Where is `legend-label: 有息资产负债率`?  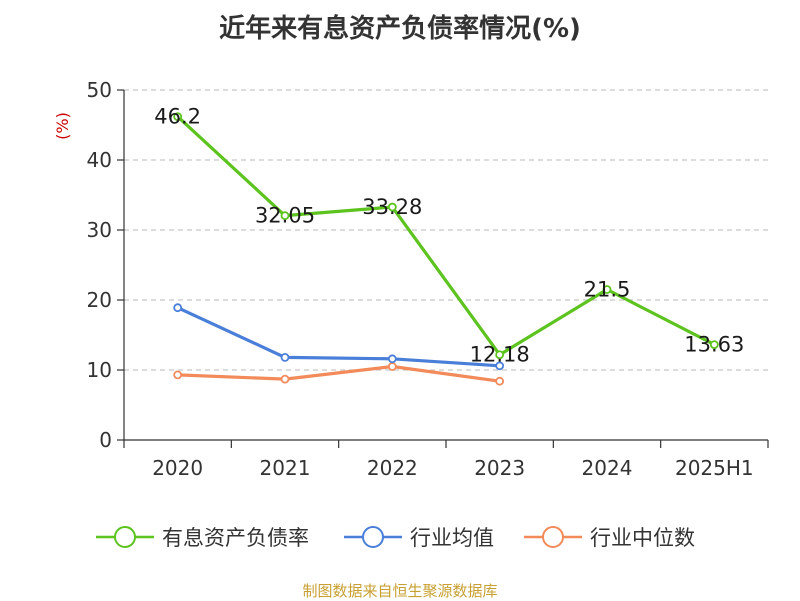 legend-label: 有息资产负债率 is located at coordinates (235, 538).